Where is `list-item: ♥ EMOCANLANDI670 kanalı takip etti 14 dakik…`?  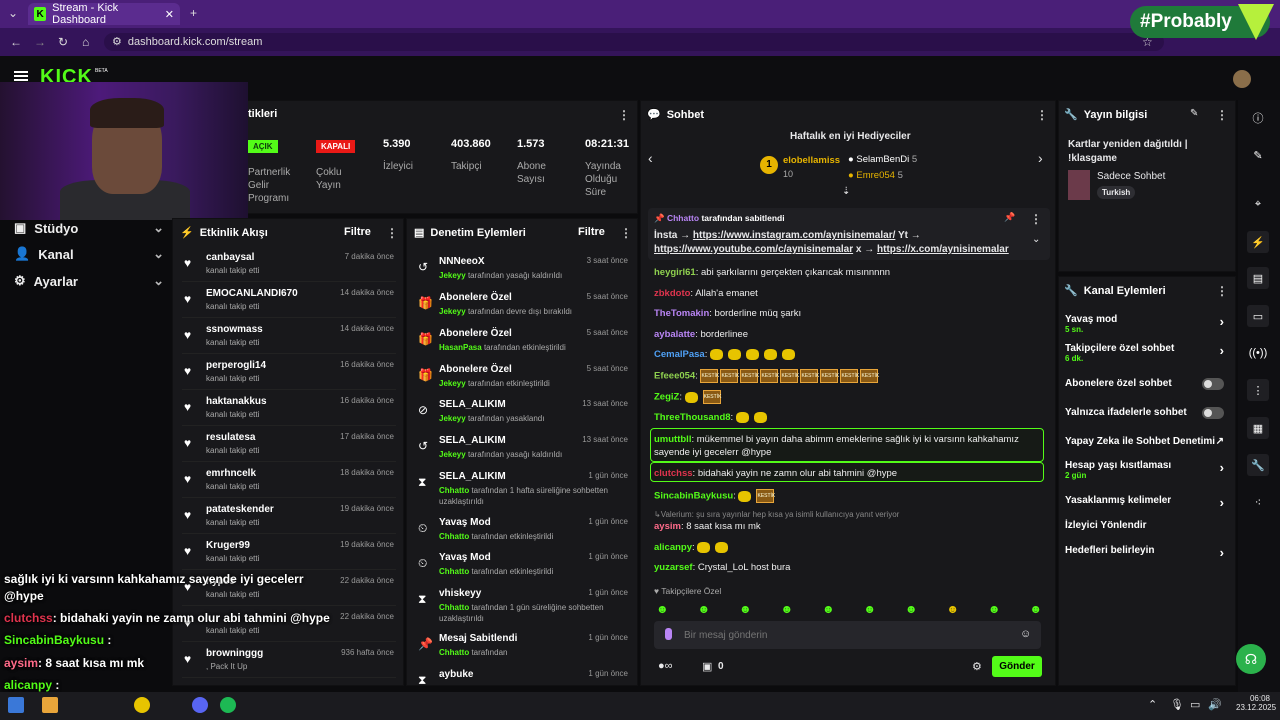 list-item: ♥ EMOCANLANDI670 kanalı takip etti 14 dakik… is located at coordinates (289, 300).